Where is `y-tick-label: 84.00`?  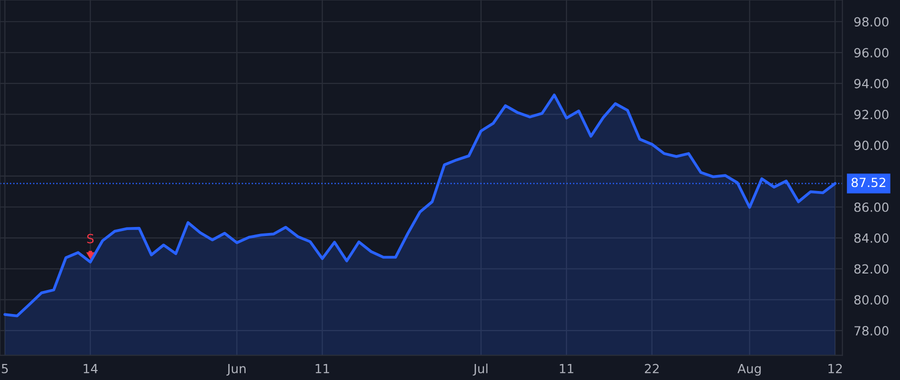 y-tick-label: 84.00 is located at coordinates (871, 238).